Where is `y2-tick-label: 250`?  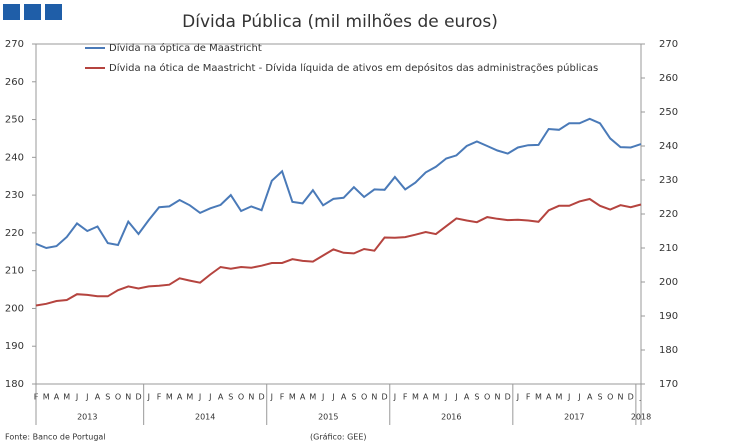
y2-tick-label: 250 is located at coordinates (668, 112).